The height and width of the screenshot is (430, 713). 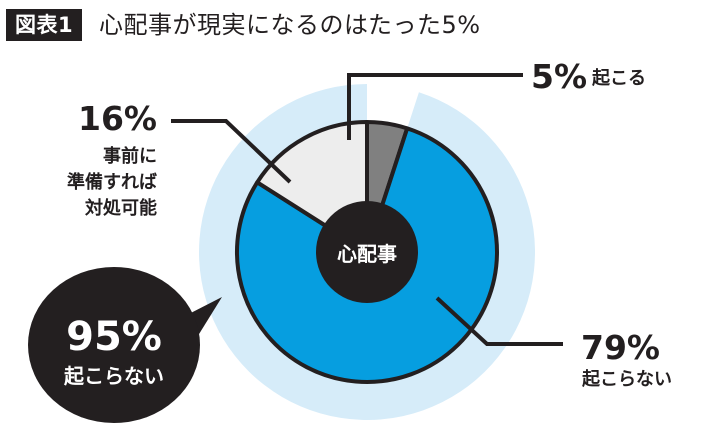 I want to click on slice-prepared-percent: 16%, so click(x=117, y=118).